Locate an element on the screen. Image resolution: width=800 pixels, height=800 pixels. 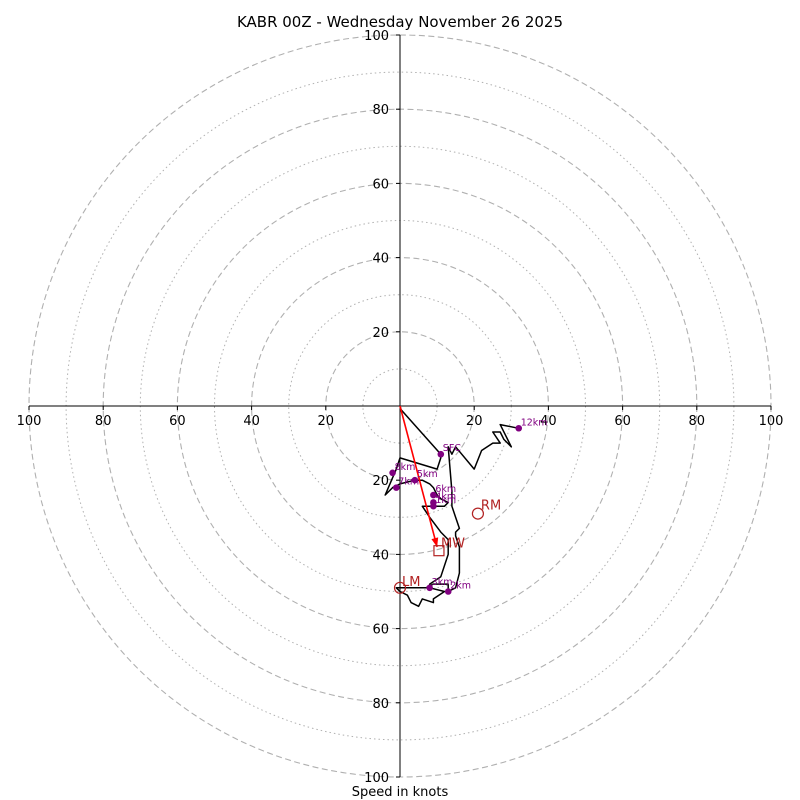
rm-label: RM is located at coordinates (491, 506).